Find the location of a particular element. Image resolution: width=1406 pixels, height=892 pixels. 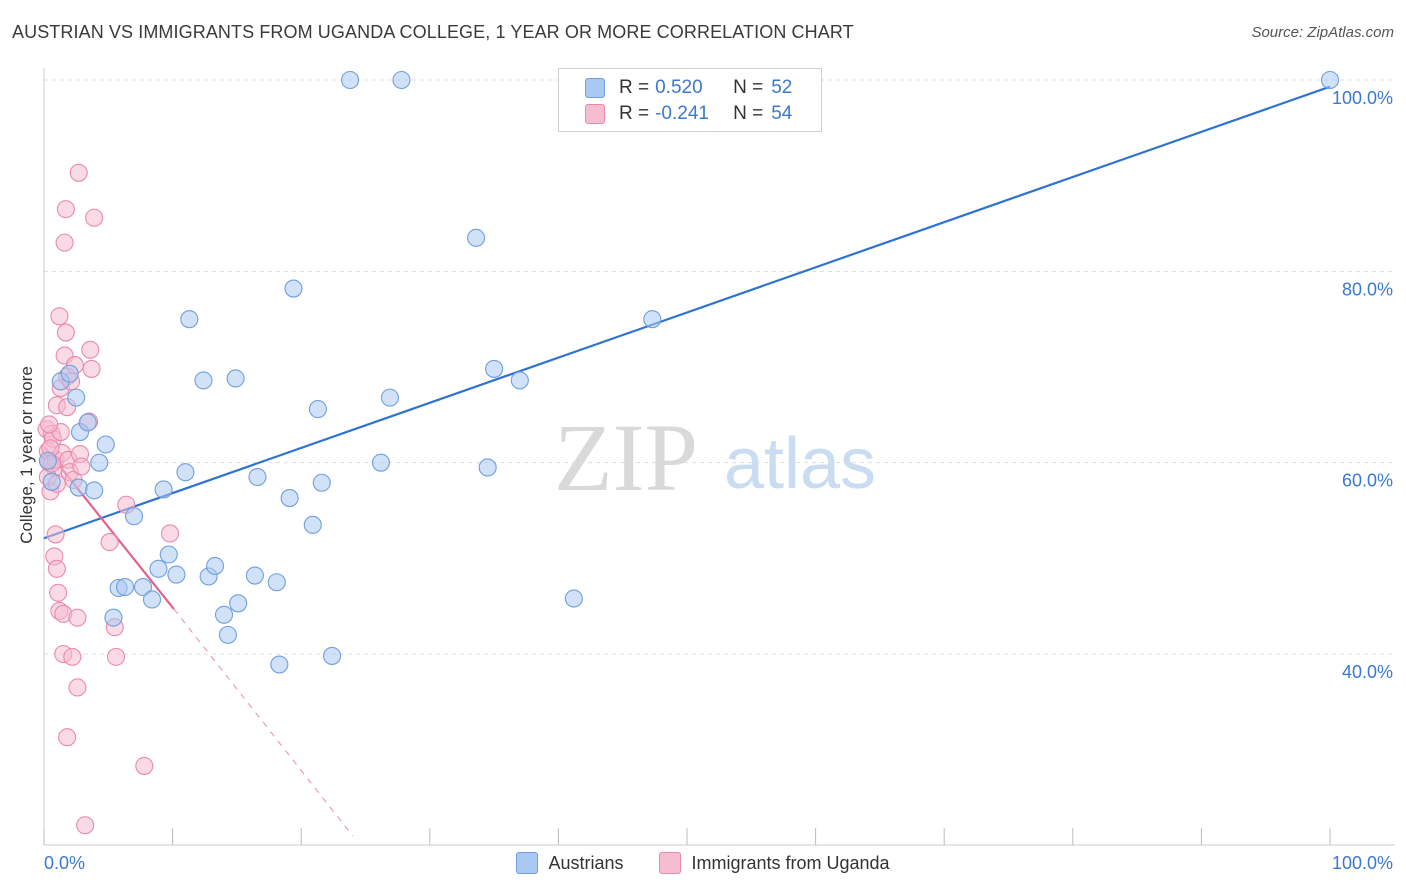

series-legend: Austrians Immigrants from Uganda is located at coordinates (703, 863).